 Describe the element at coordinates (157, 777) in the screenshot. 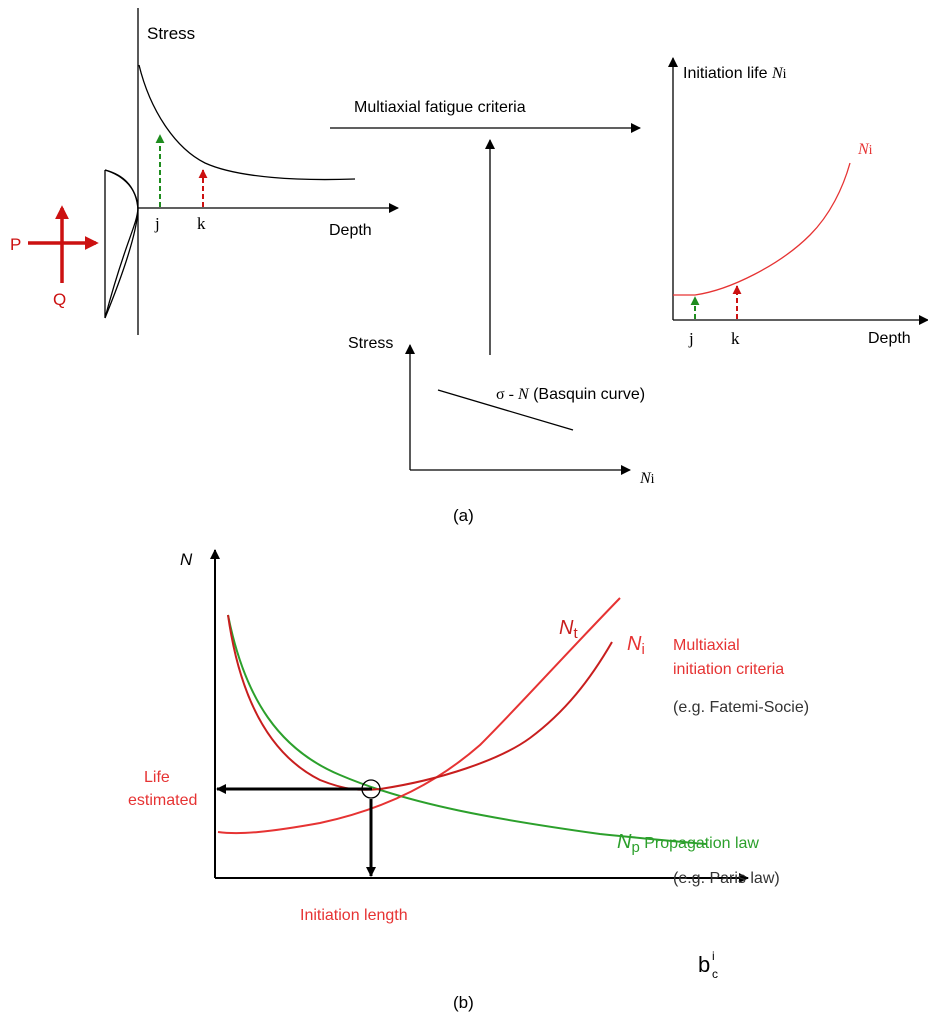

I see `life-estimated-line1: Life` at that location.